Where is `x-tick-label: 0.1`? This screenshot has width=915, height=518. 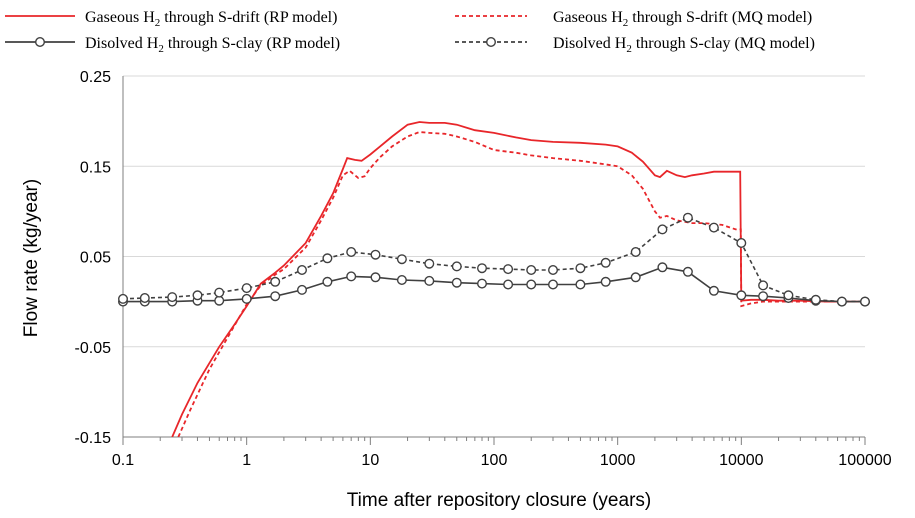 x-tick-label: 0.1 is located at coordinates (123, 460).